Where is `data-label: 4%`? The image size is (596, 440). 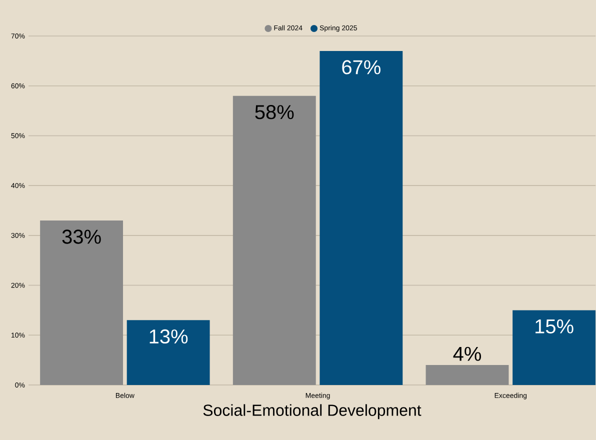 data-label: 4% is located at coordinates (467, 353).